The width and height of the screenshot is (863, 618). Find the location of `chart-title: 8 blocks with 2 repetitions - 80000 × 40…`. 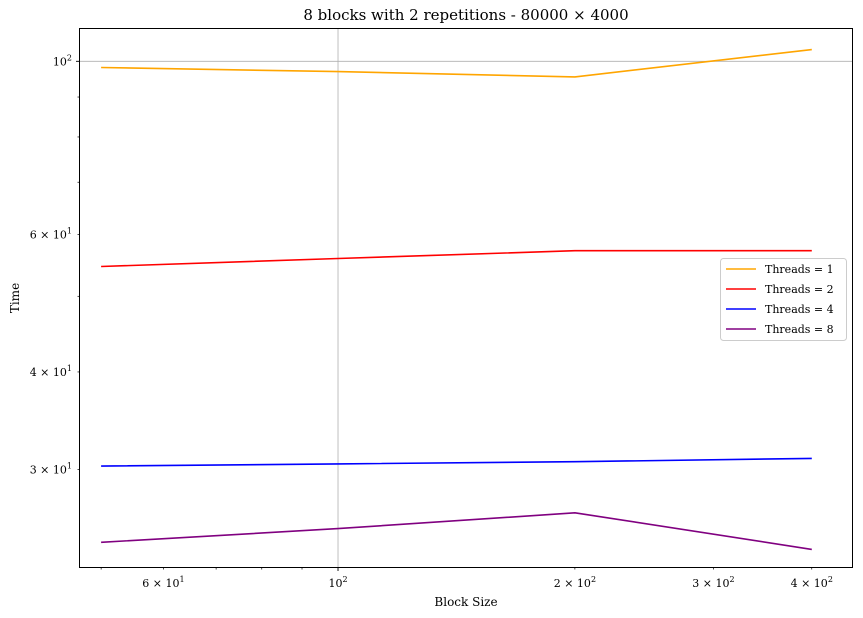

chart-title: 8 blocks with 2 repetitions - 80000 × 40… is located at coordinates (465, 15).